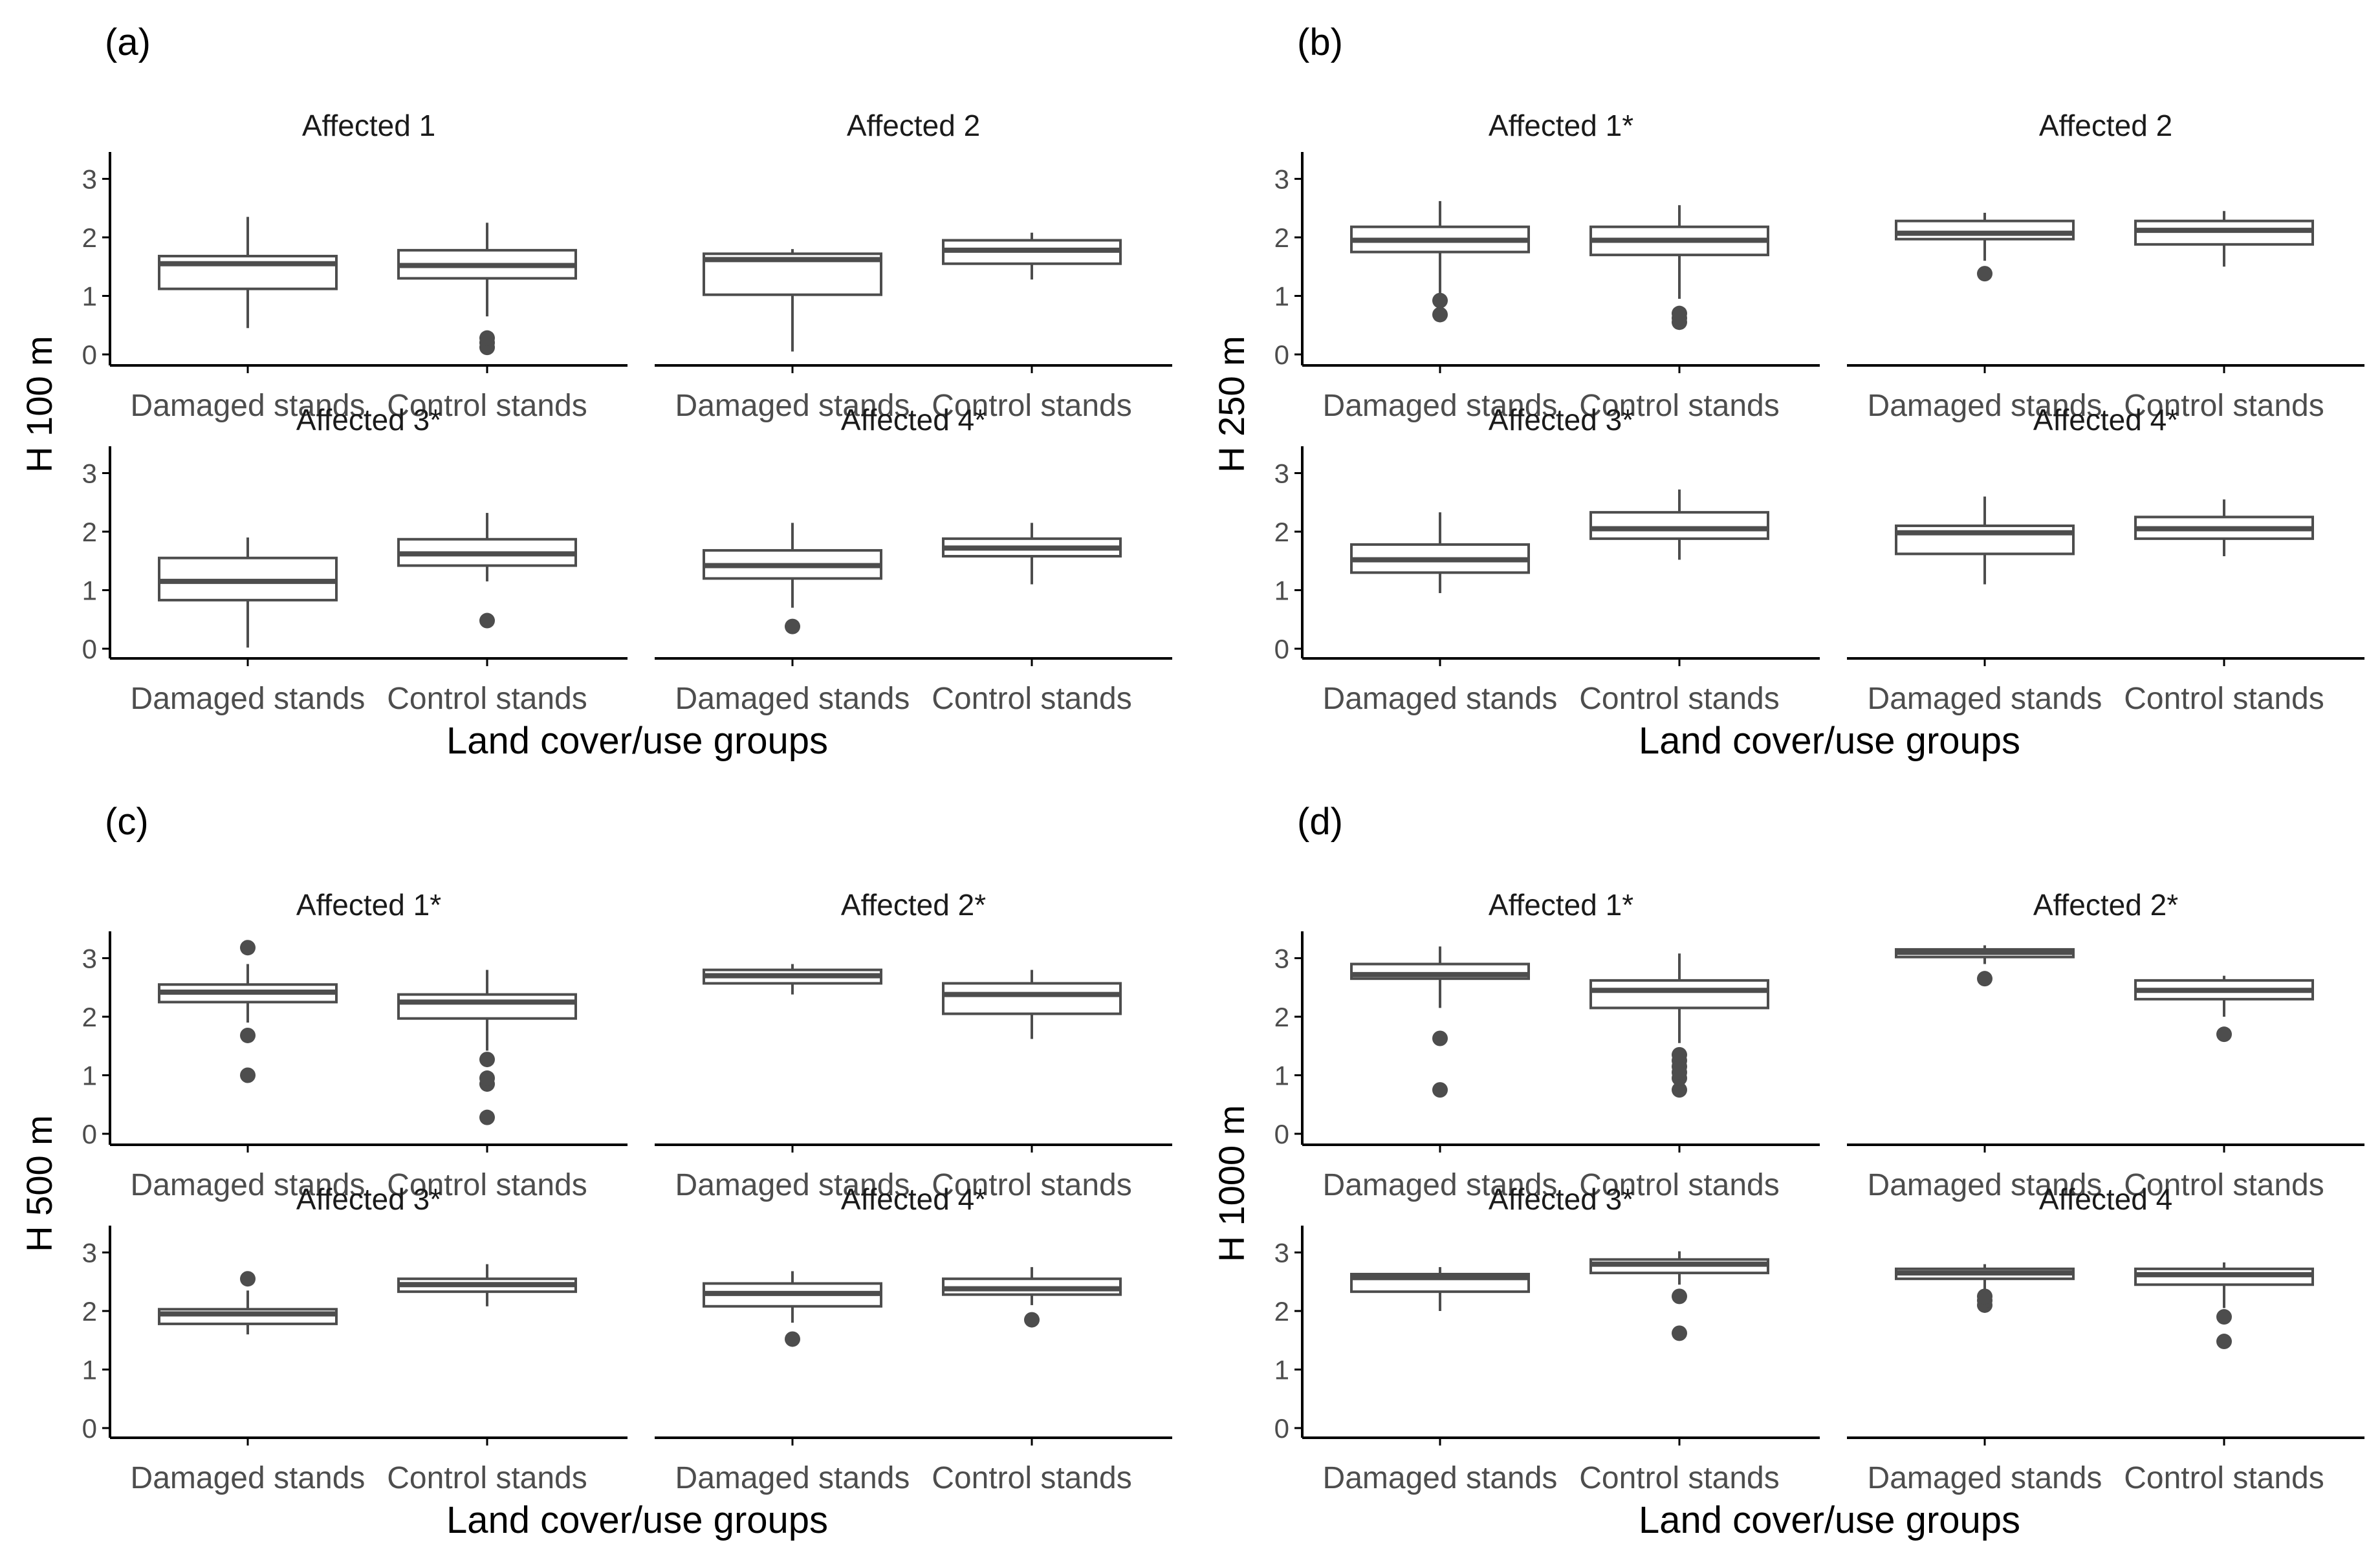 This screenshot has height=1560, width=2380. What do you see at coordinates (1320, 822) in the screenshot?
I see `panel-label: (d)` at bounding box center [1320, 822].